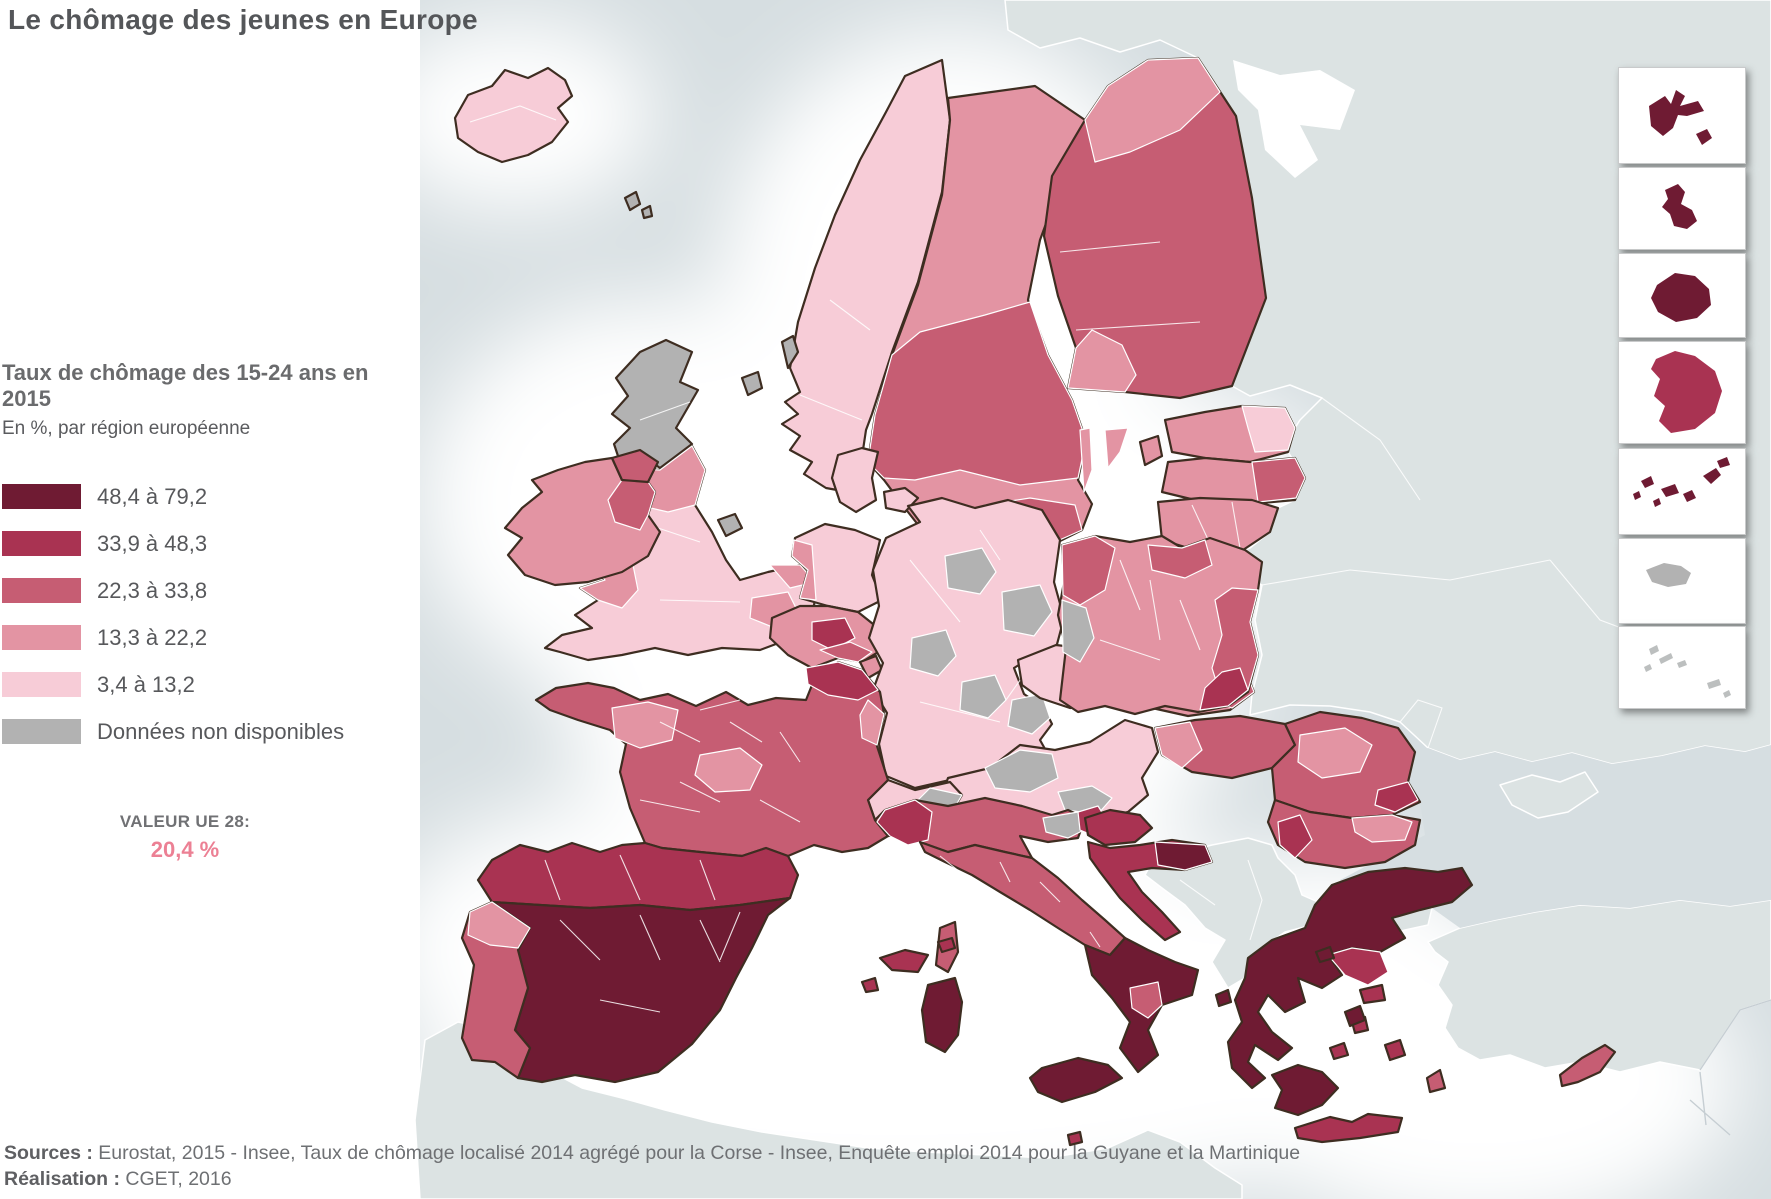 The width and height of the screenshot is (1771, 1199). I want to click on region-latvia-east, so click(1278, 480).